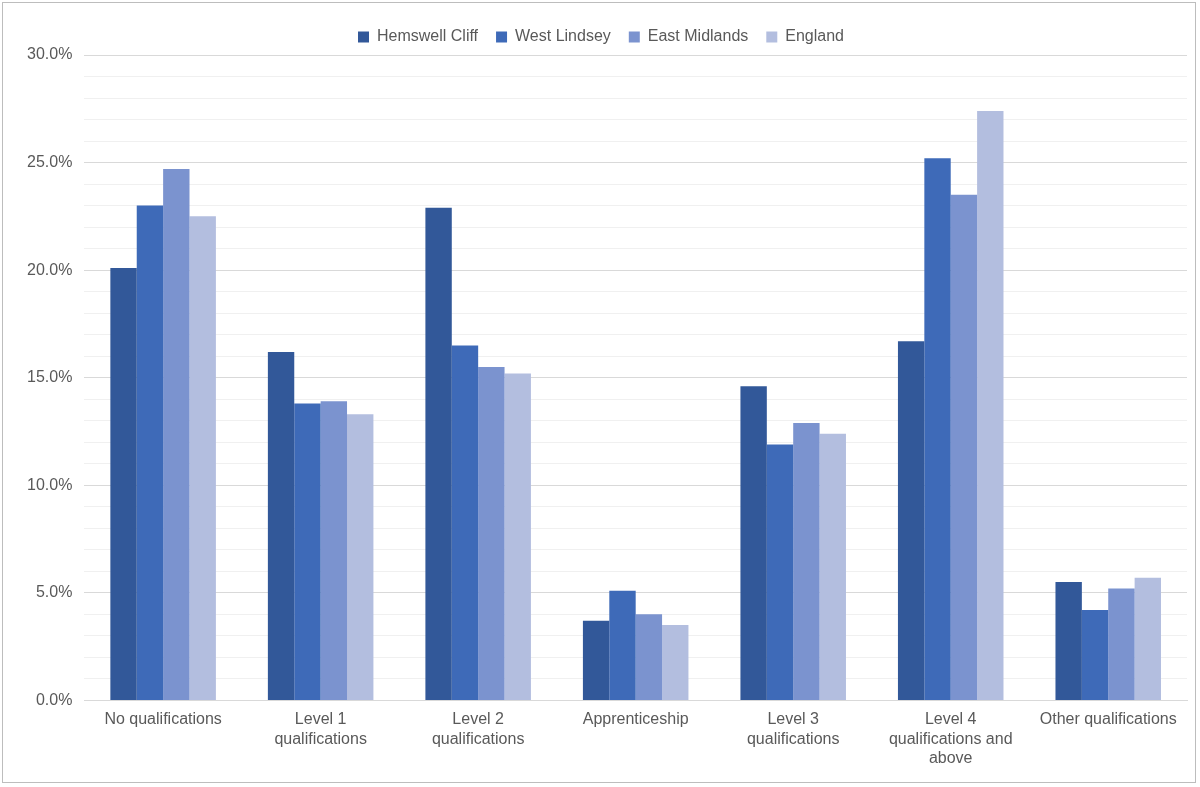  I want to click on x-tick-label: Level 3 qualifications, so click(793, 728).